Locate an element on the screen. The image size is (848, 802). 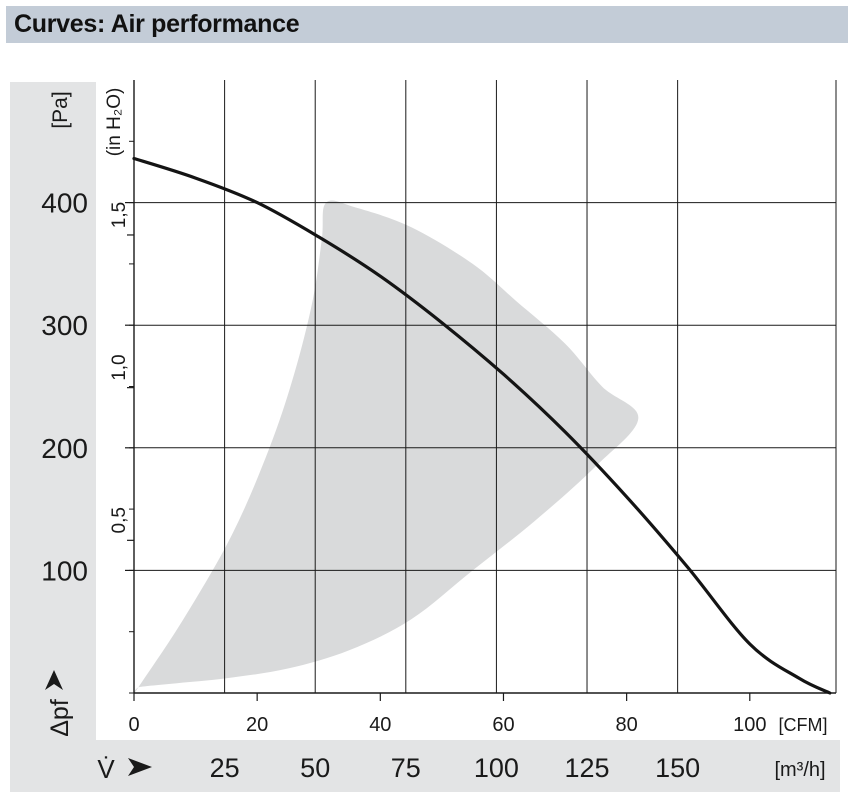
x-axis-symbol: V̇ is located at coordinates (106, 769).